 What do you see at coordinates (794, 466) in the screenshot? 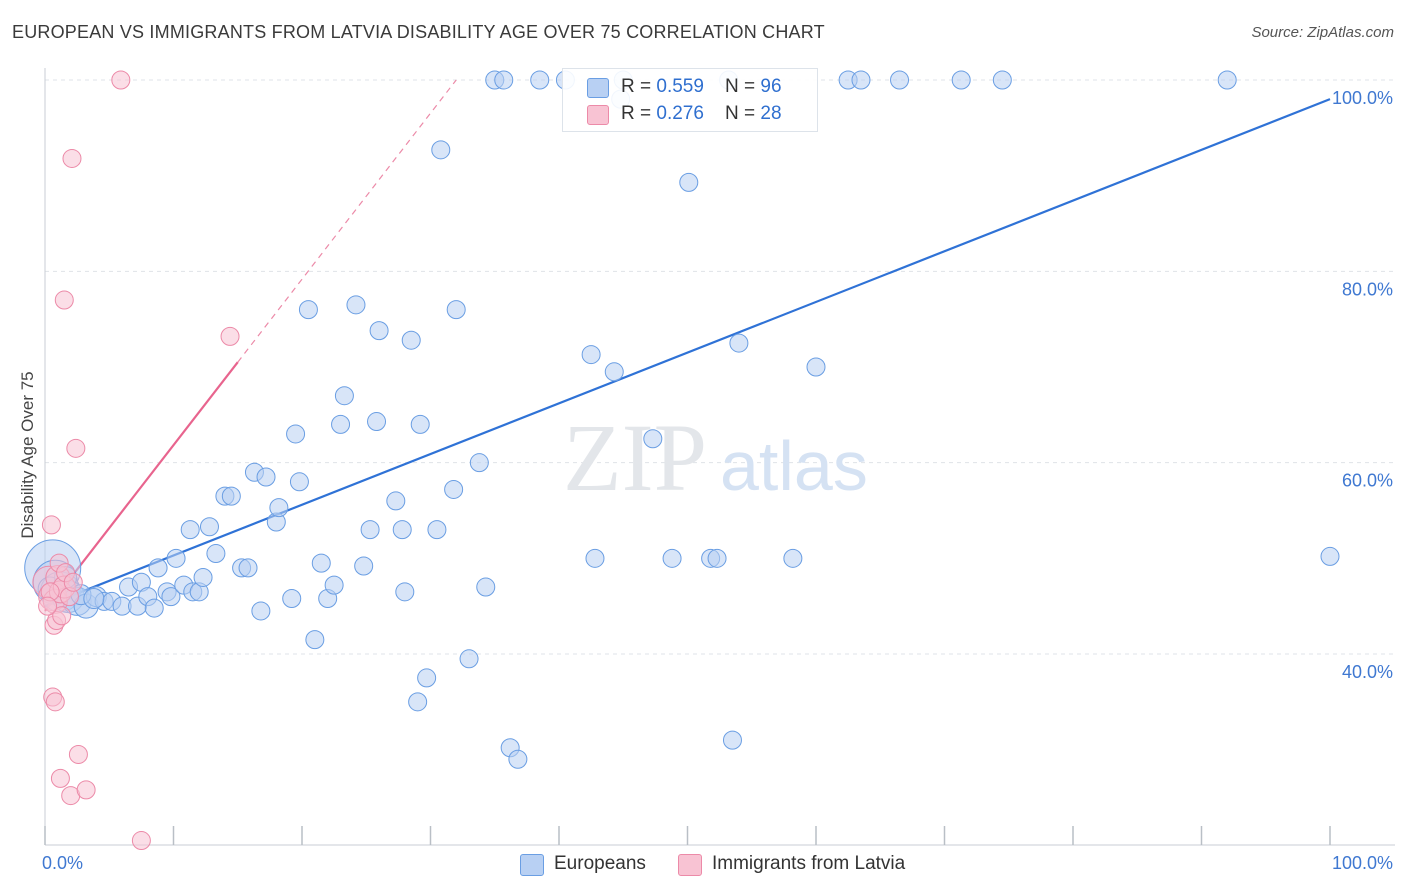
I see `watermark-atlas: atlas` at bounding box center [794, 466].